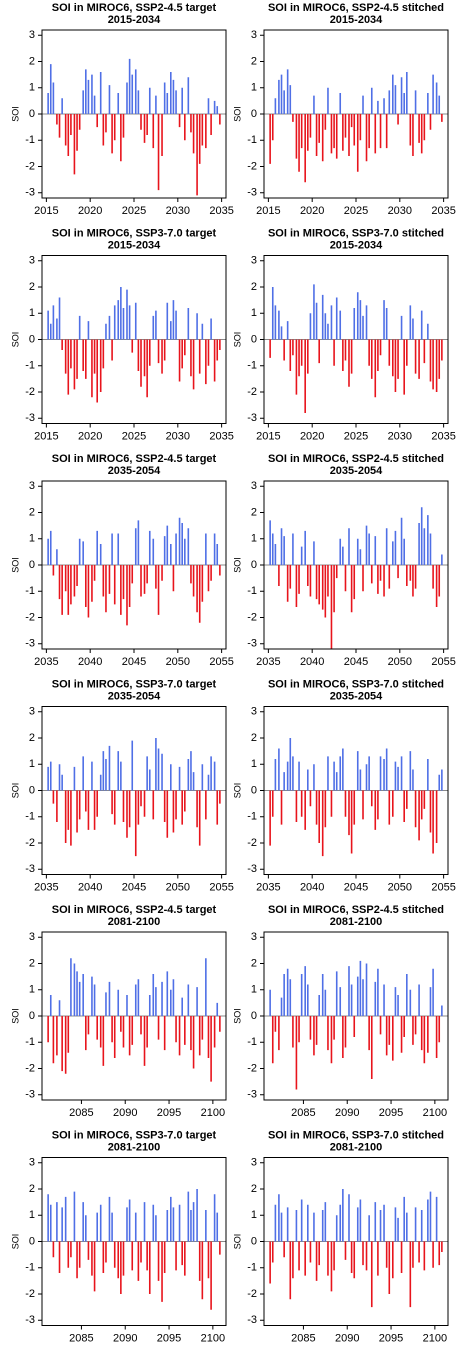 Image resolution: width=462 pixels, height=1353 pixels. I want to click on y-tick-label: -1, so click(252, 366).